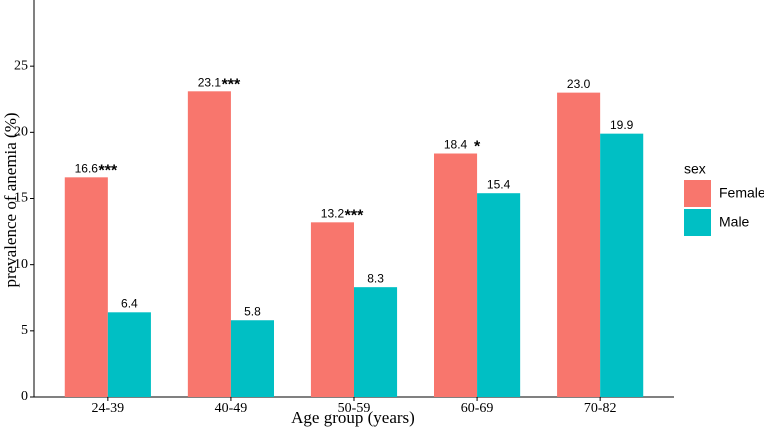 The width and height of the screenshot is (764, 430). Describe the element at coordinates (741, 193) in the screenshot. I see `legend-label: Female` at that location.